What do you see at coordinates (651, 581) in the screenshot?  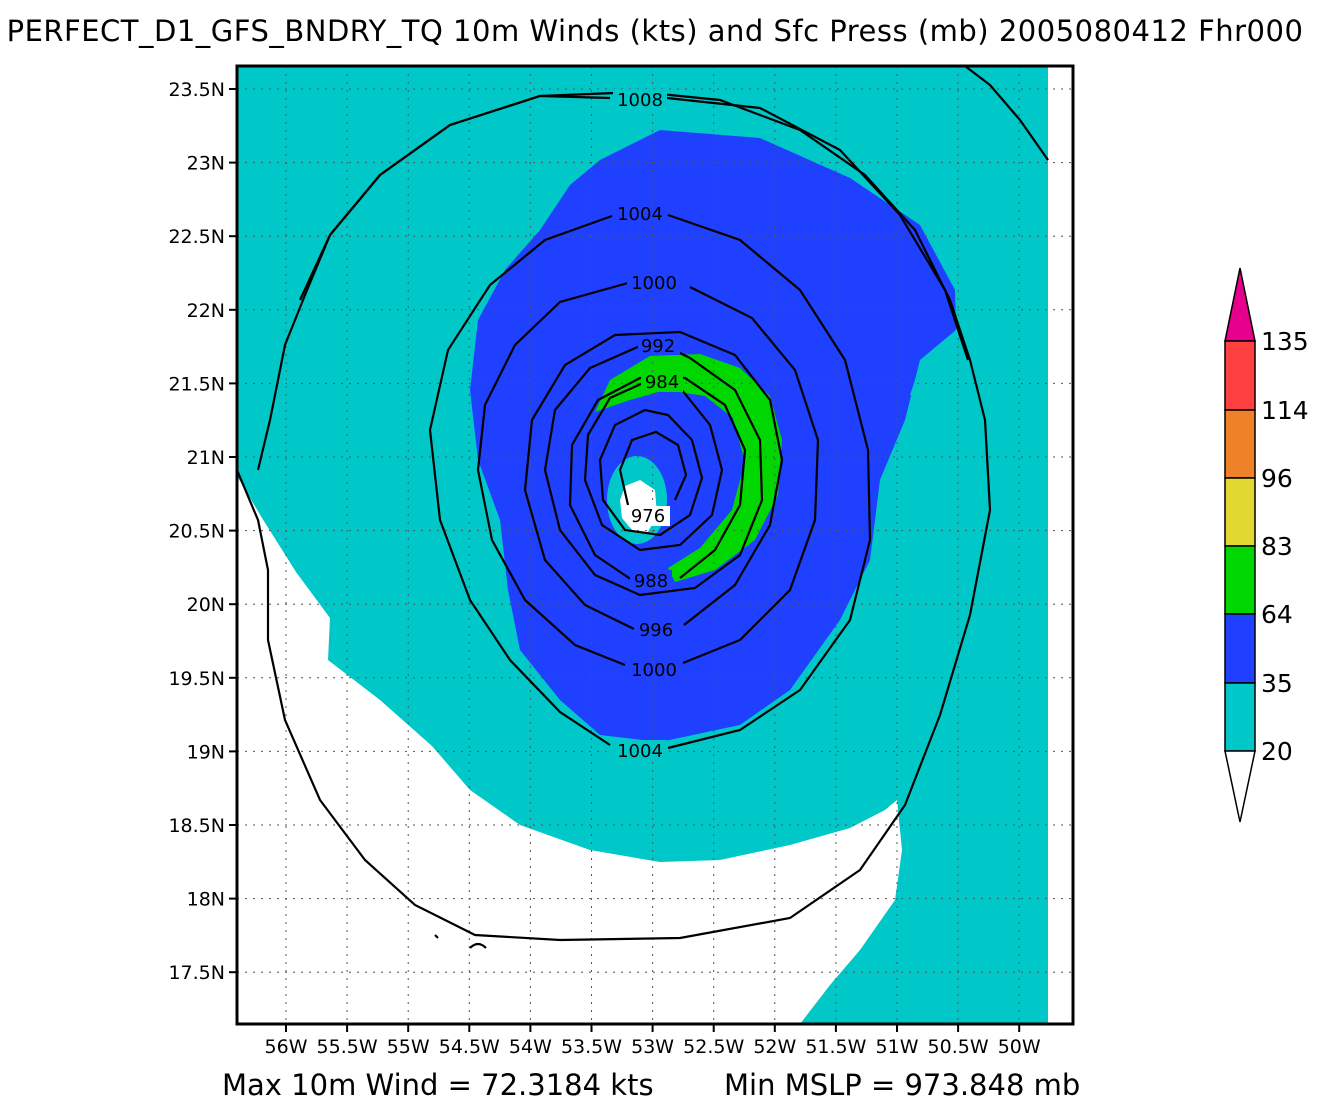 I see `isobar-label: 988` at bounding box center [651, 581].